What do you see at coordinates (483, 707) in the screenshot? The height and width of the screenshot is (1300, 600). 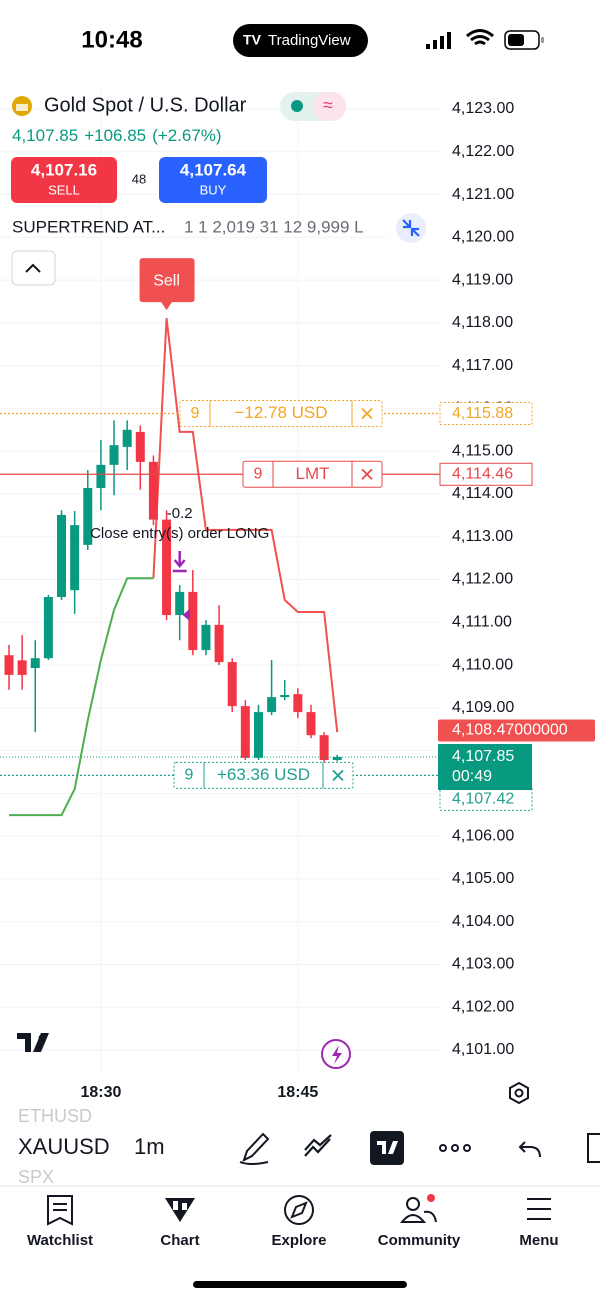 I see `y-tick-label: 4,109.00` at bounding box center [483, 707].